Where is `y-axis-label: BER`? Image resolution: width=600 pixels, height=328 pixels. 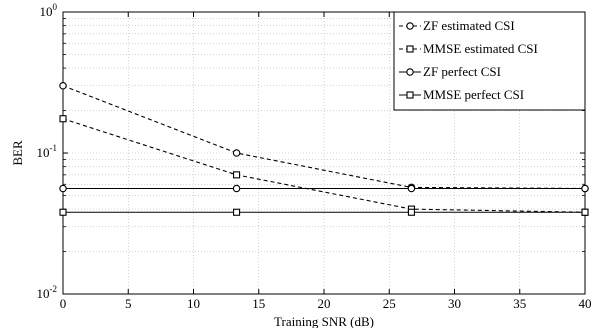
y-axis-label: BER is located at coordinates (17, 153).